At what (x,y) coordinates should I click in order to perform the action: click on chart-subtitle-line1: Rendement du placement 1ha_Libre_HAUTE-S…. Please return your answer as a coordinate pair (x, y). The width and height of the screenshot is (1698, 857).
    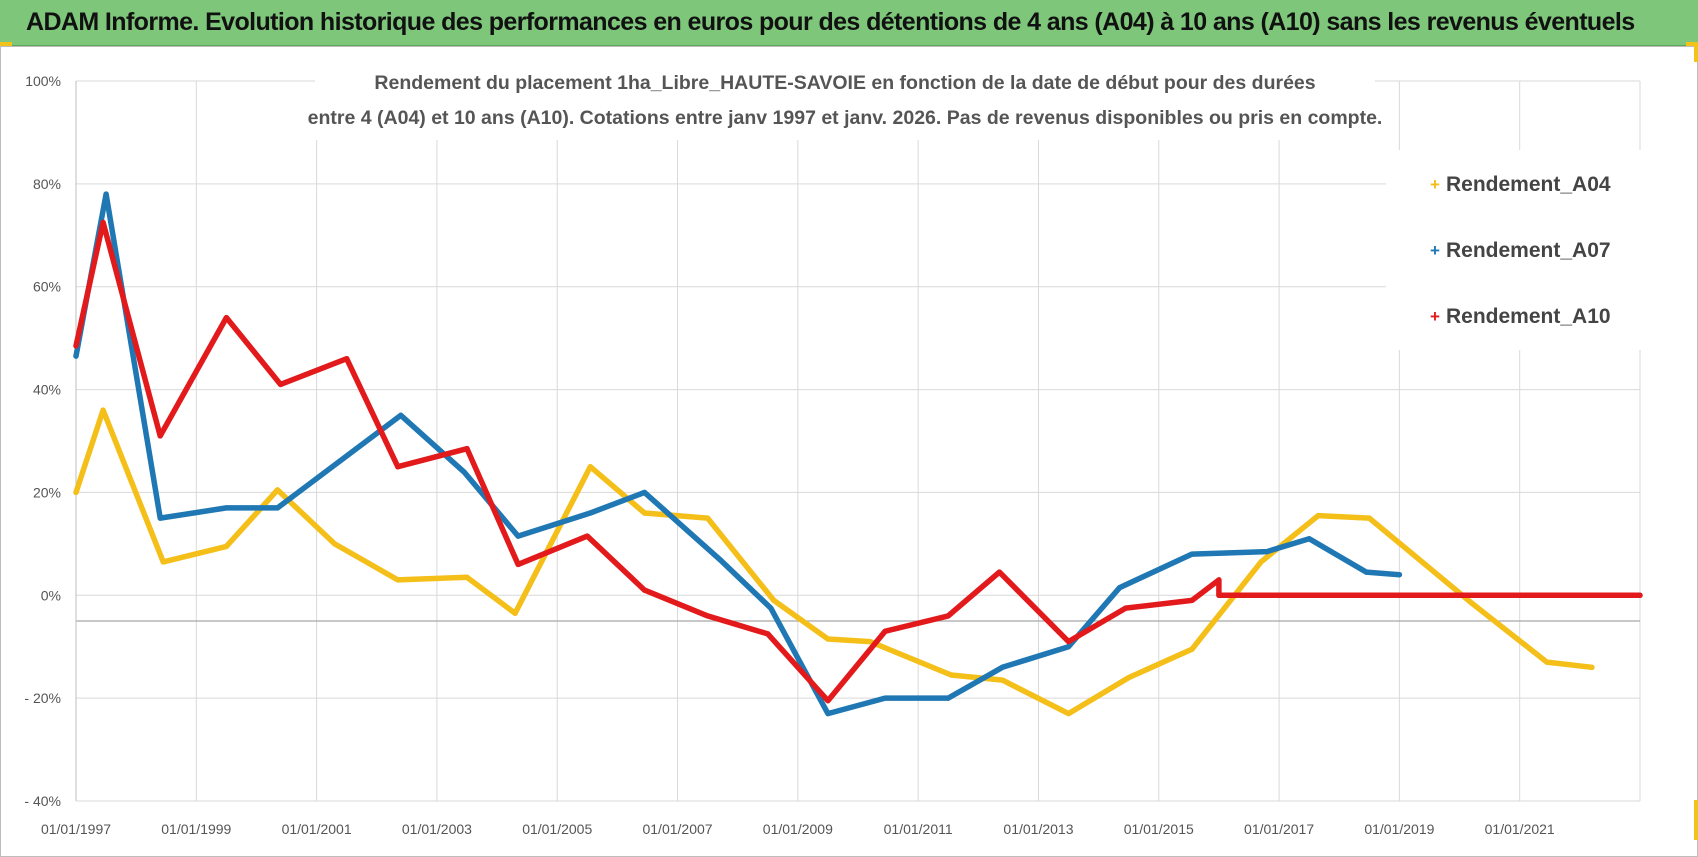
    Looking at the image, I should click on (844, 83).